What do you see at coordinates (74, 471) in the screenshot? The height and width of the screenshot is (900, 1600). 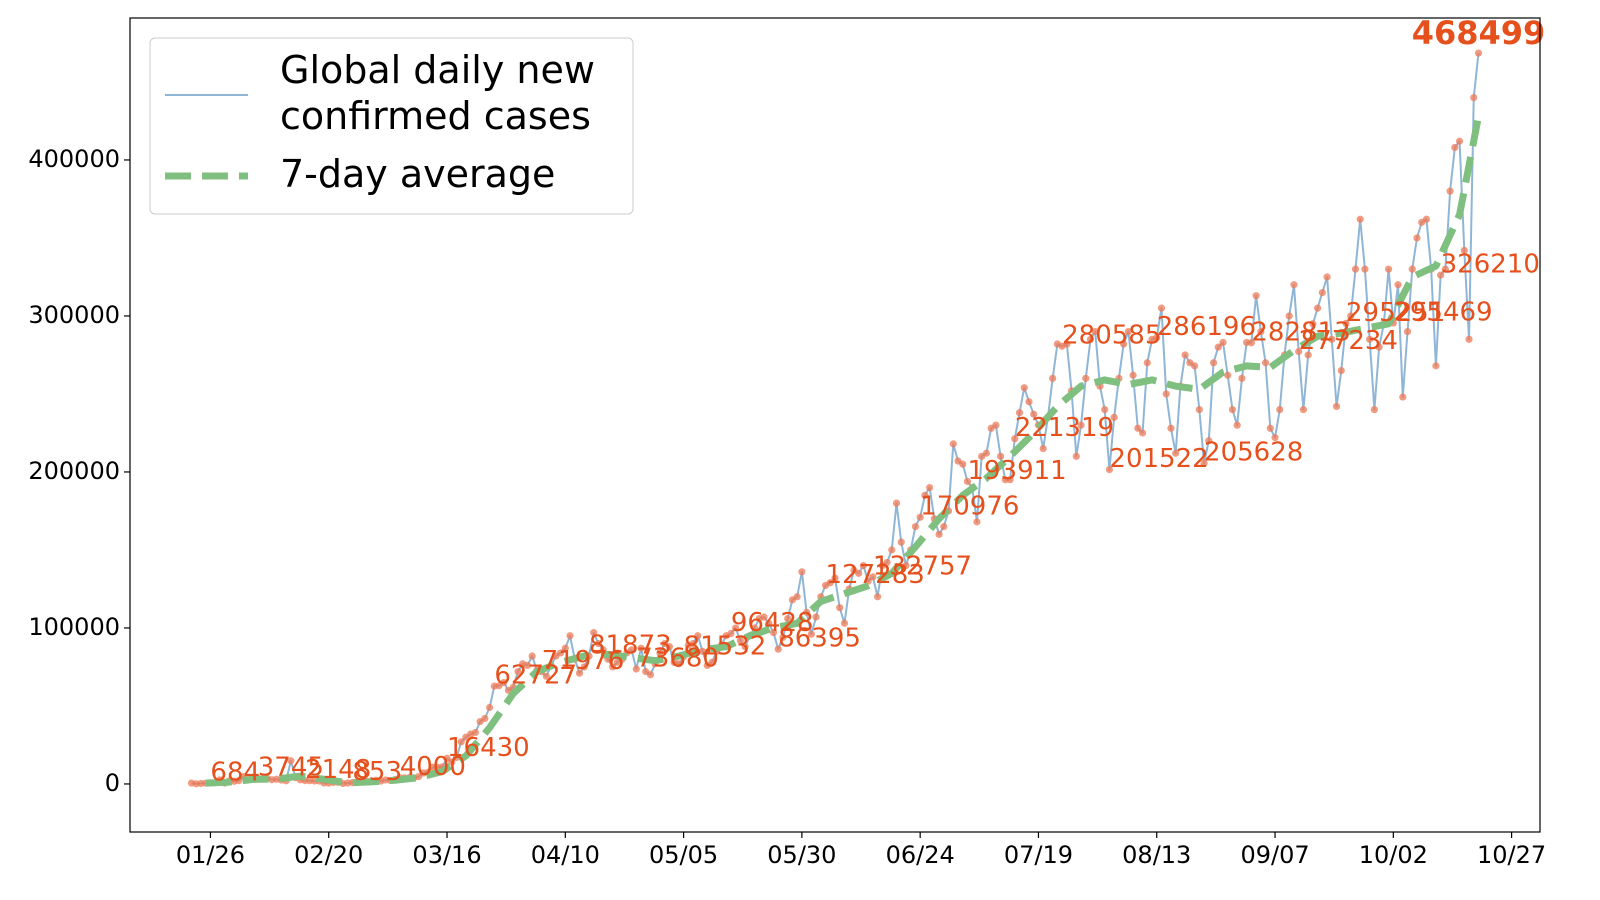 I see `y-tick-label: 200000` at bounding box center [74, 471].